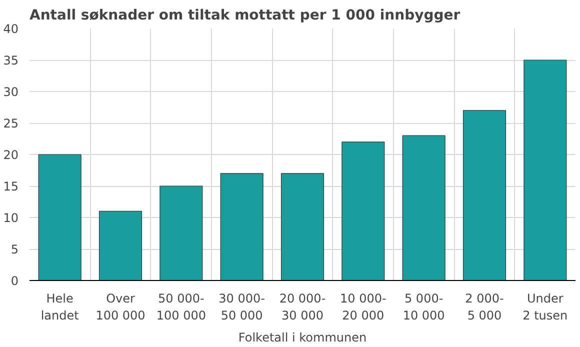  Describe the element at coordinates (11, 155) in the screenshot. I see `y-tick-label: 20` at that location.